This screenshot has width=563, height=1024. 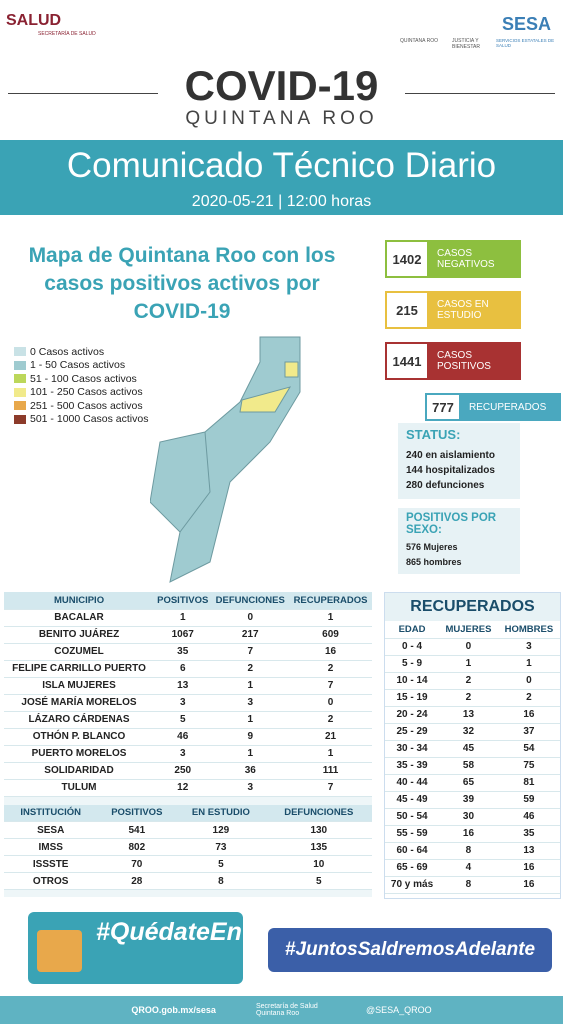 I want to click on legend-item: 51 - 100 Casos activos, so click(x=81, y=379).